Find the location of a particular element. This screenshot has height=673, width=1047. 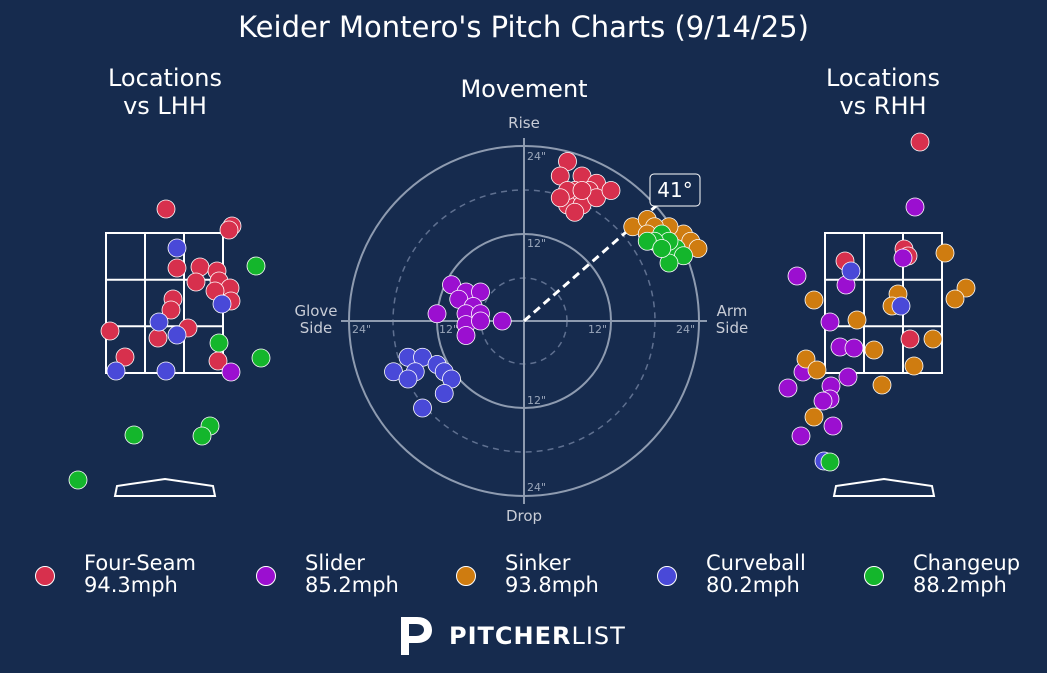

lhh-home-plate is located at coordinates (165, 487).